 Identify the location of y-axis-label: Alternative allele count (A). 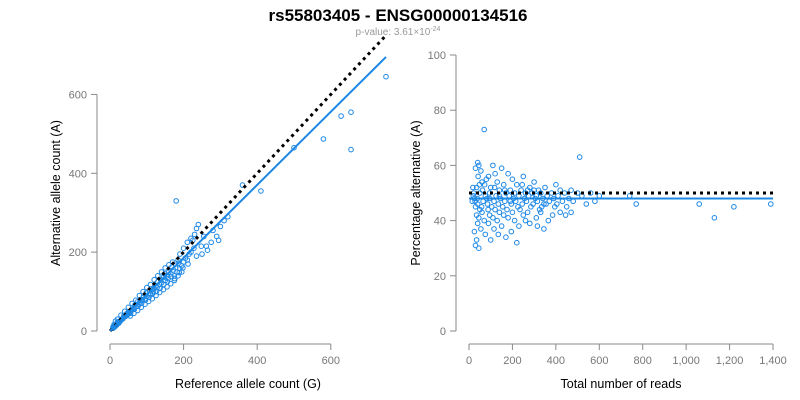
(56, 193).